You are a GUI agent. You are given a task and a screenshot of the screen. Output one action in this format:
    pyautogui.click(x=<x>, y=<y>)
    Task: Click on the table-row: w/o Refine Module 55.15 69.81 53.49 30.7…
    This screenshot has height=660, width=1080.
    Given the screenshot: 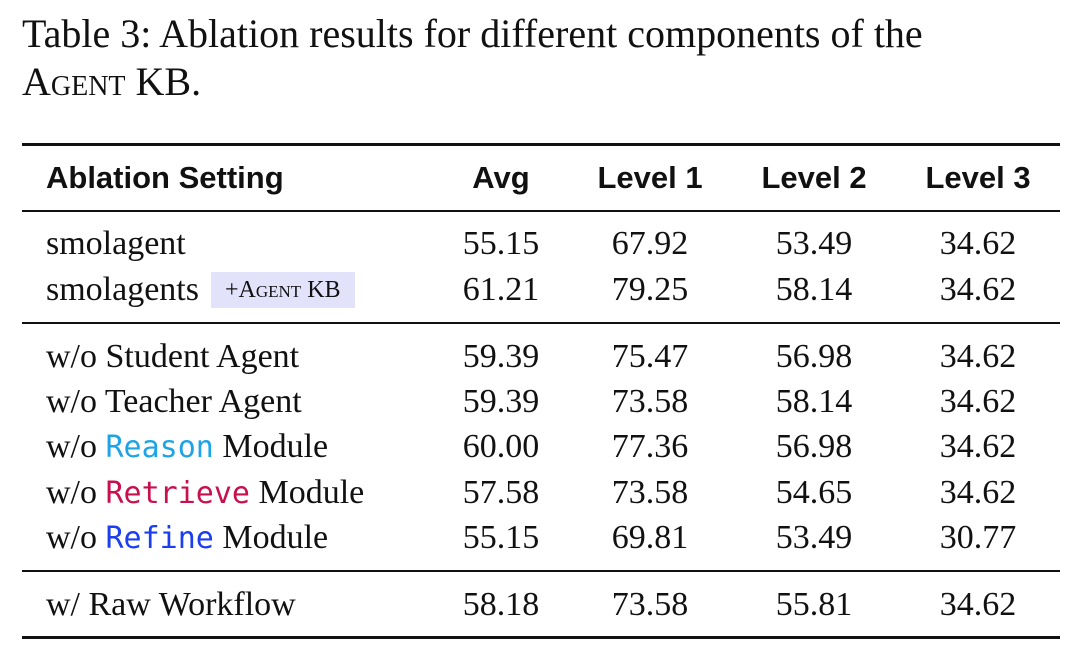 What is the action you would take?
    pyautogui.click(x=540, y=538)
    